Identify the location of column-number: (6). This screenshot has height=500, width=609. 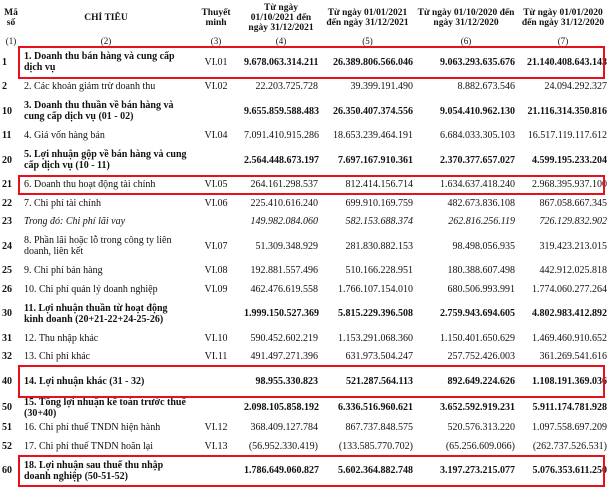
(466, 41).